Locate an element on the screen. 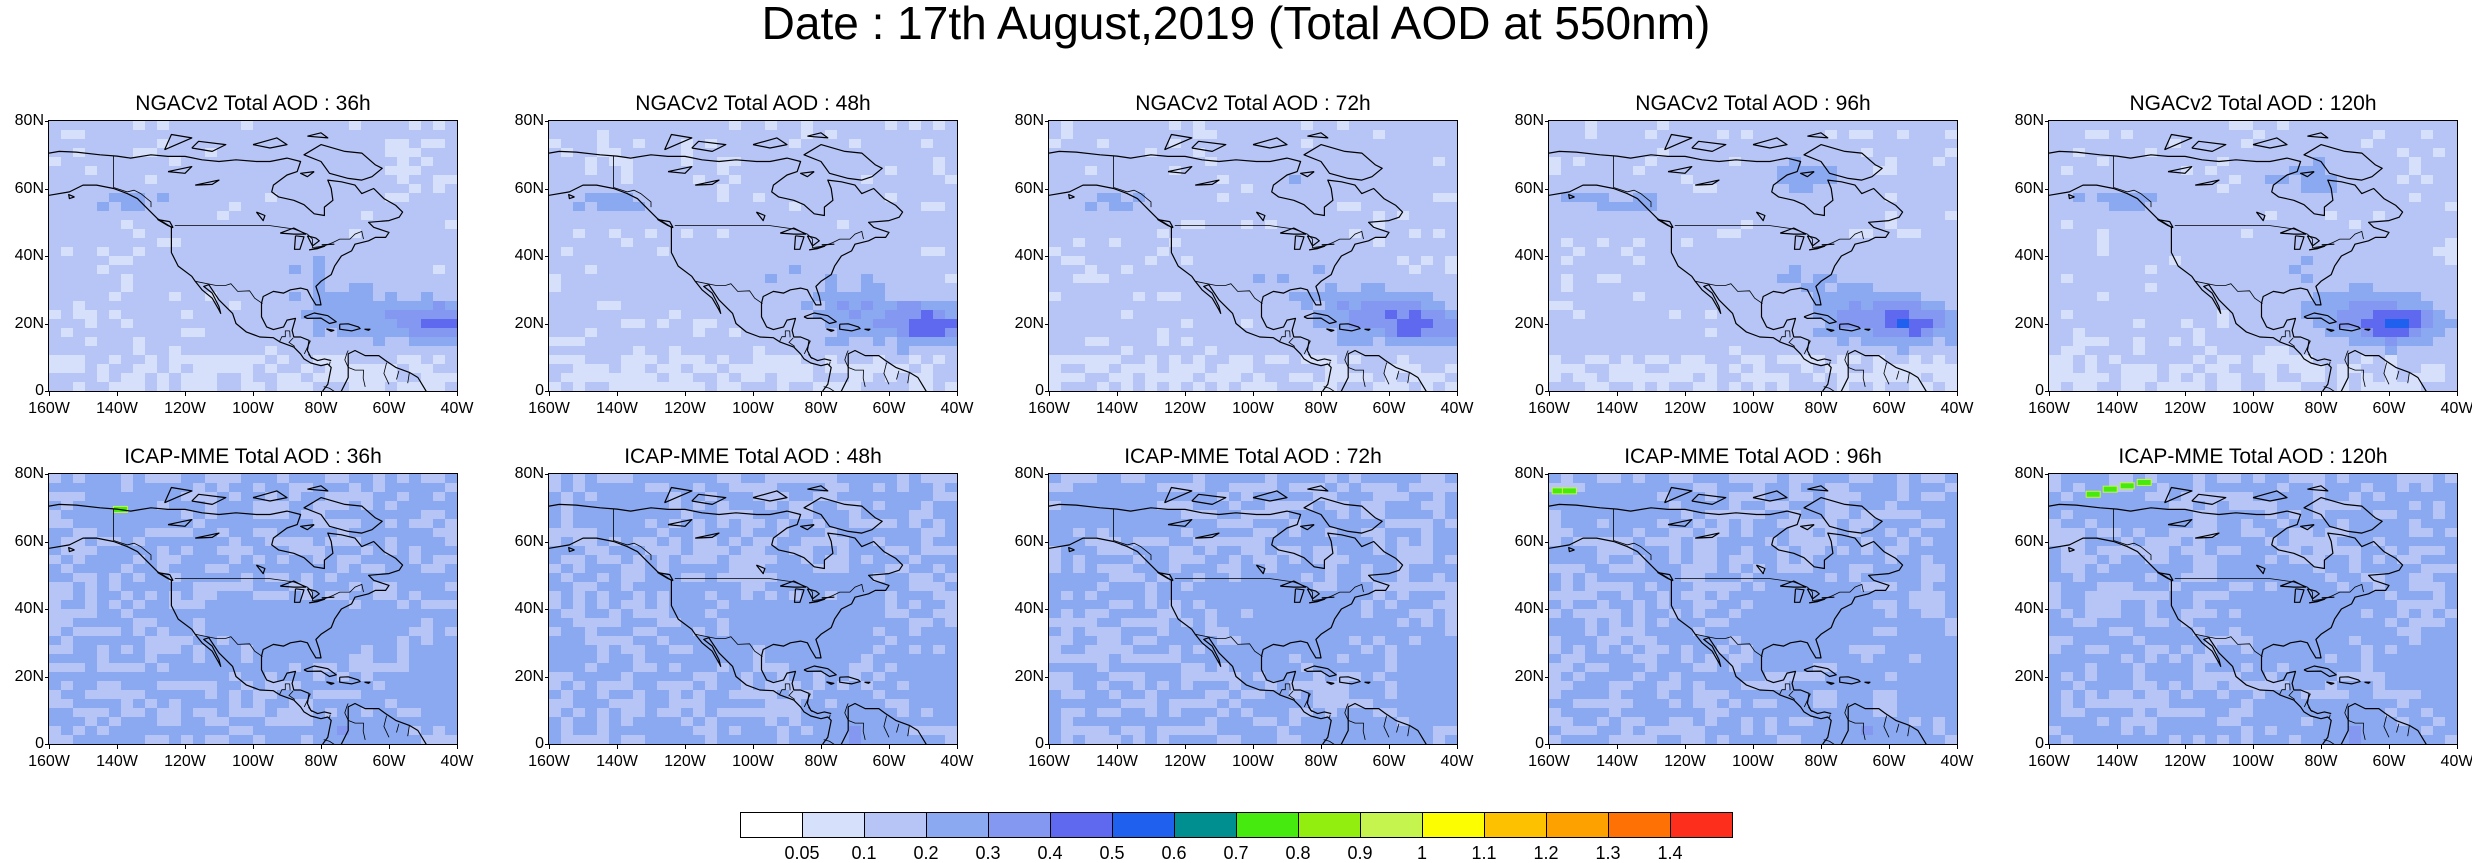  aod-raster is located at coordinates (253, 609).